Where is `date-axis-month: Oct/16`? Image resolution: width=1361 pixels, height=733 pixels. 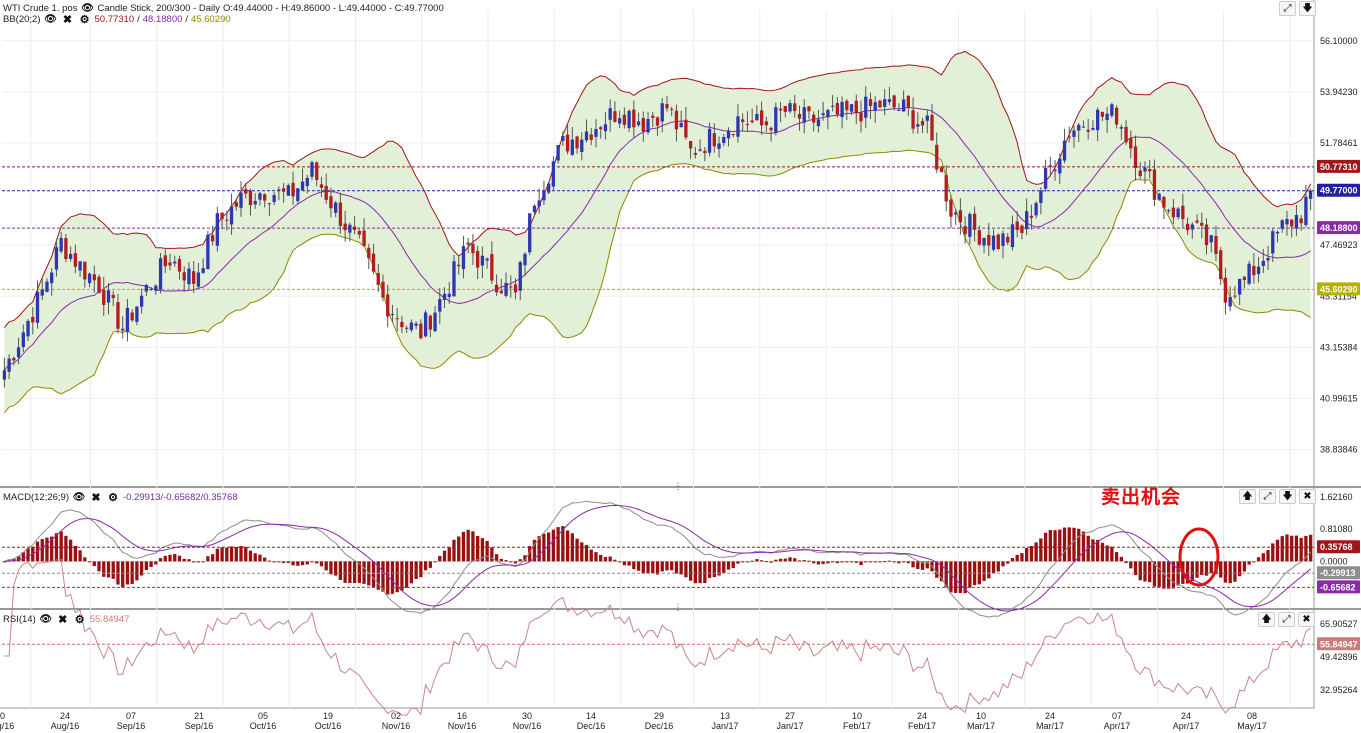 date-axis-month: Oct/16 is located at coordinates (328, 726).